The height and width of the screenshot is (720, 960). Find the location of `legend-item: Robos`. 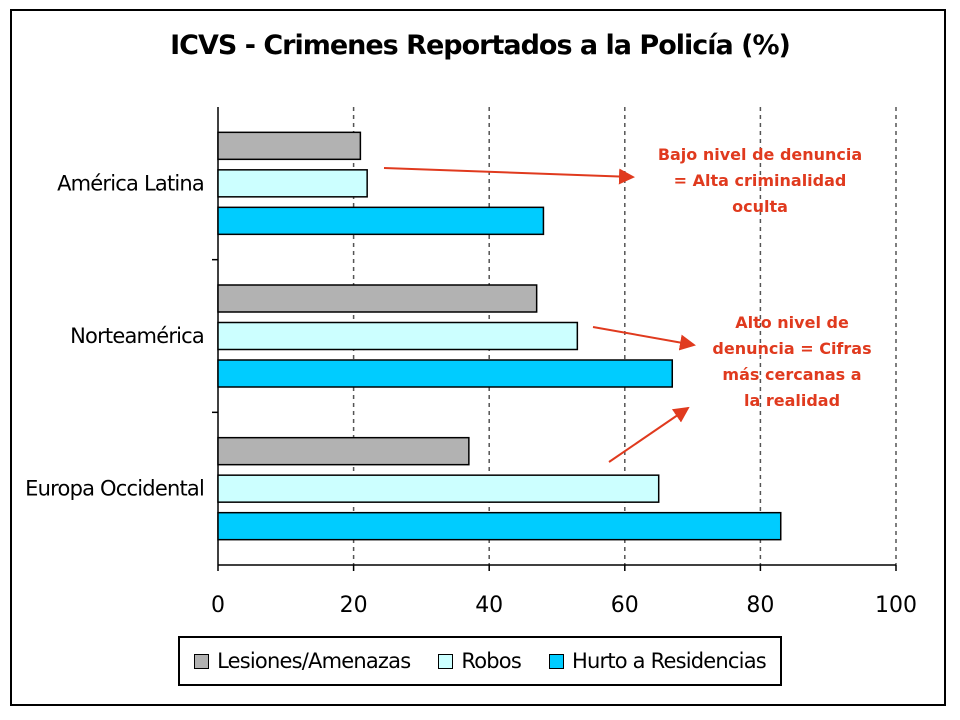

legend-item: Robos is located at coordinates (480, 661).